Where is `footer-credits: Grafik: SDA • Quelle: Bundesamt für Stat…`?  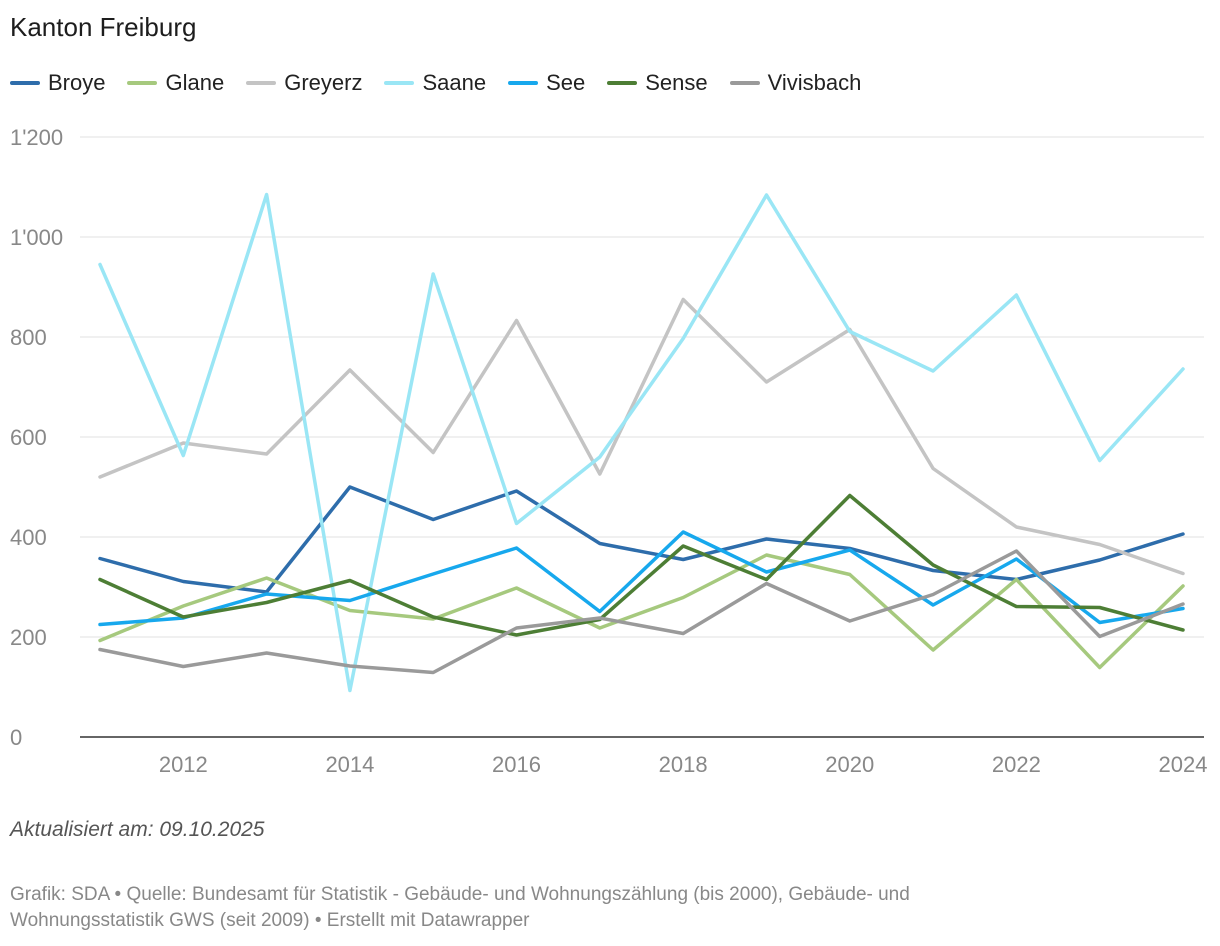
footer-credits: Grafik: SDA • Quelle: Bundesamt für Stat… is located at coordinates (530, 908).